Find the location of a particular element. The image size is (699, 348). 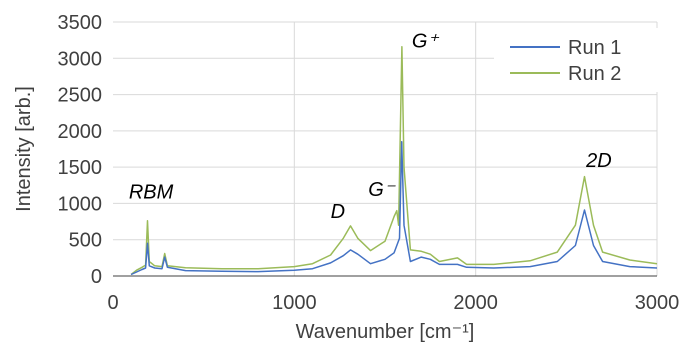

legend-label-run-1: Run 1 is located at coordinates (594, 48).